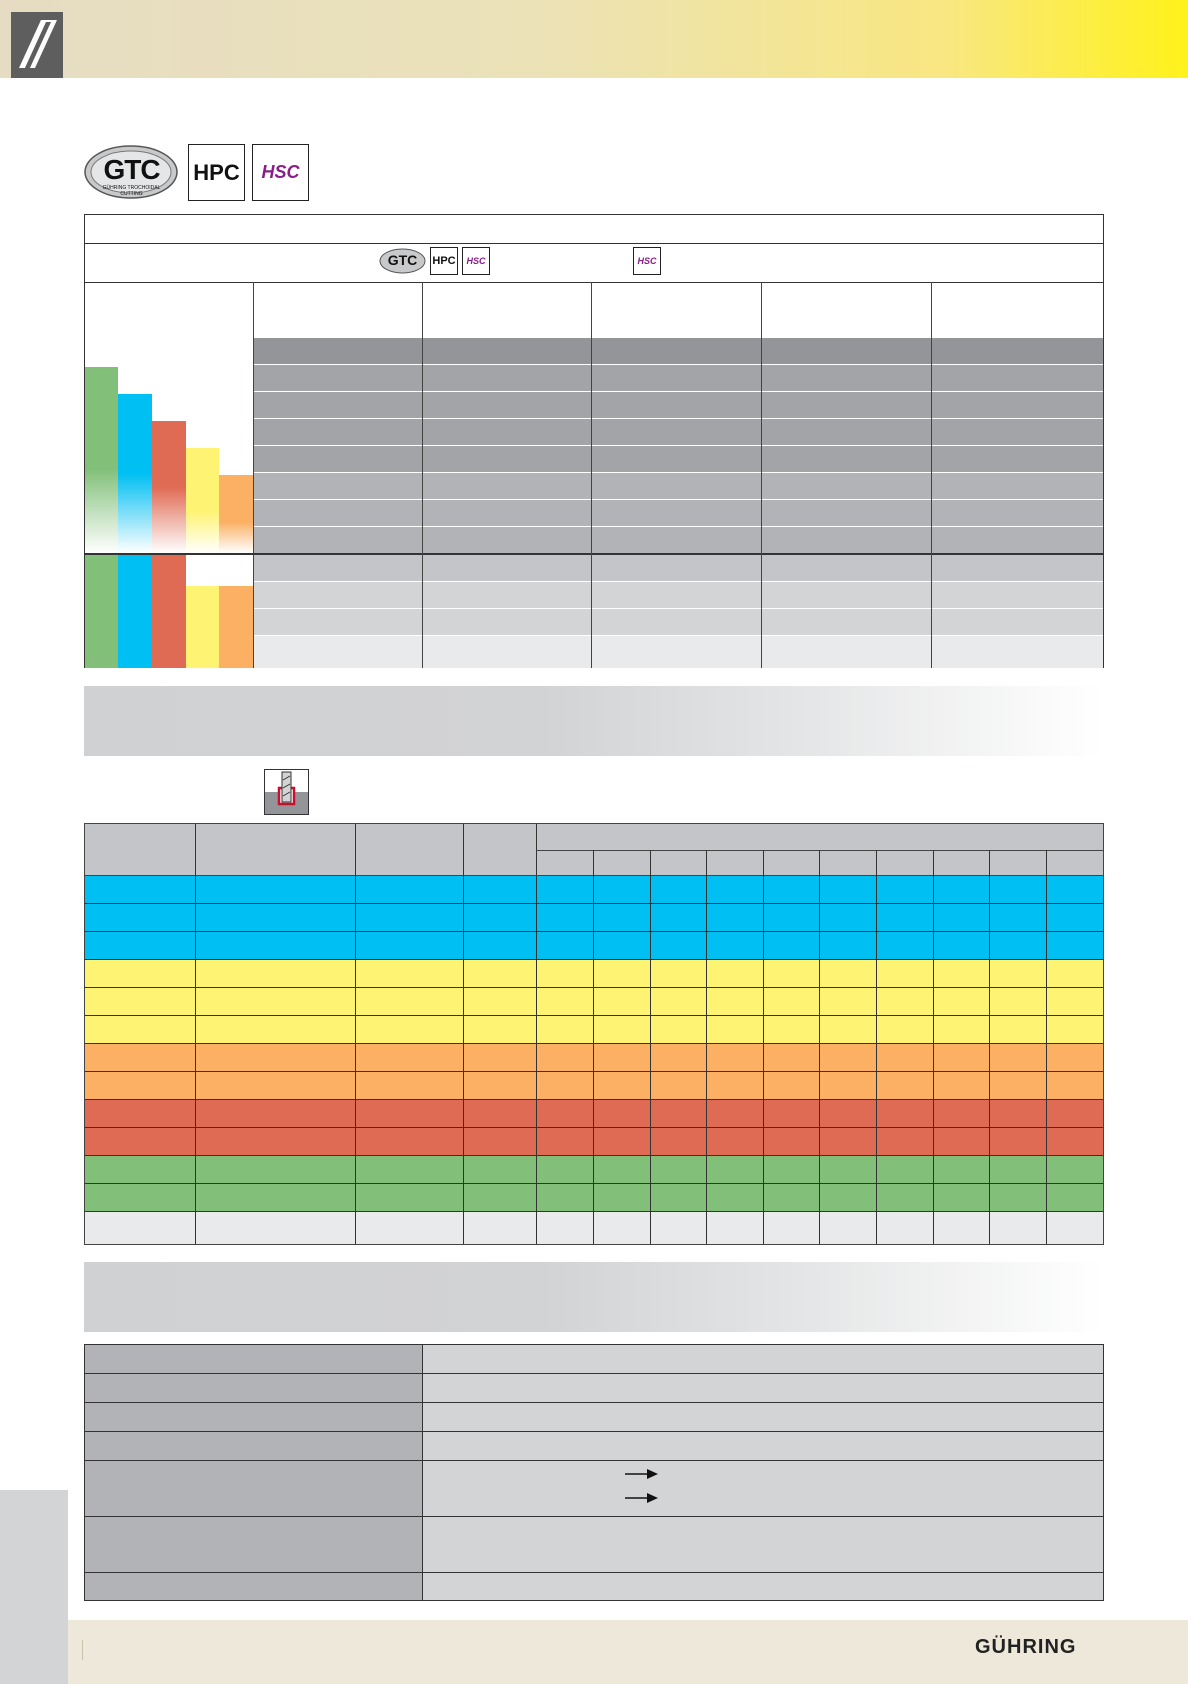 This screenshot has height=1684, width=1188. What do you see at coordinates (253, 1472) in the screenshot?
I see `label-column` at bounding box center [253, 1472].